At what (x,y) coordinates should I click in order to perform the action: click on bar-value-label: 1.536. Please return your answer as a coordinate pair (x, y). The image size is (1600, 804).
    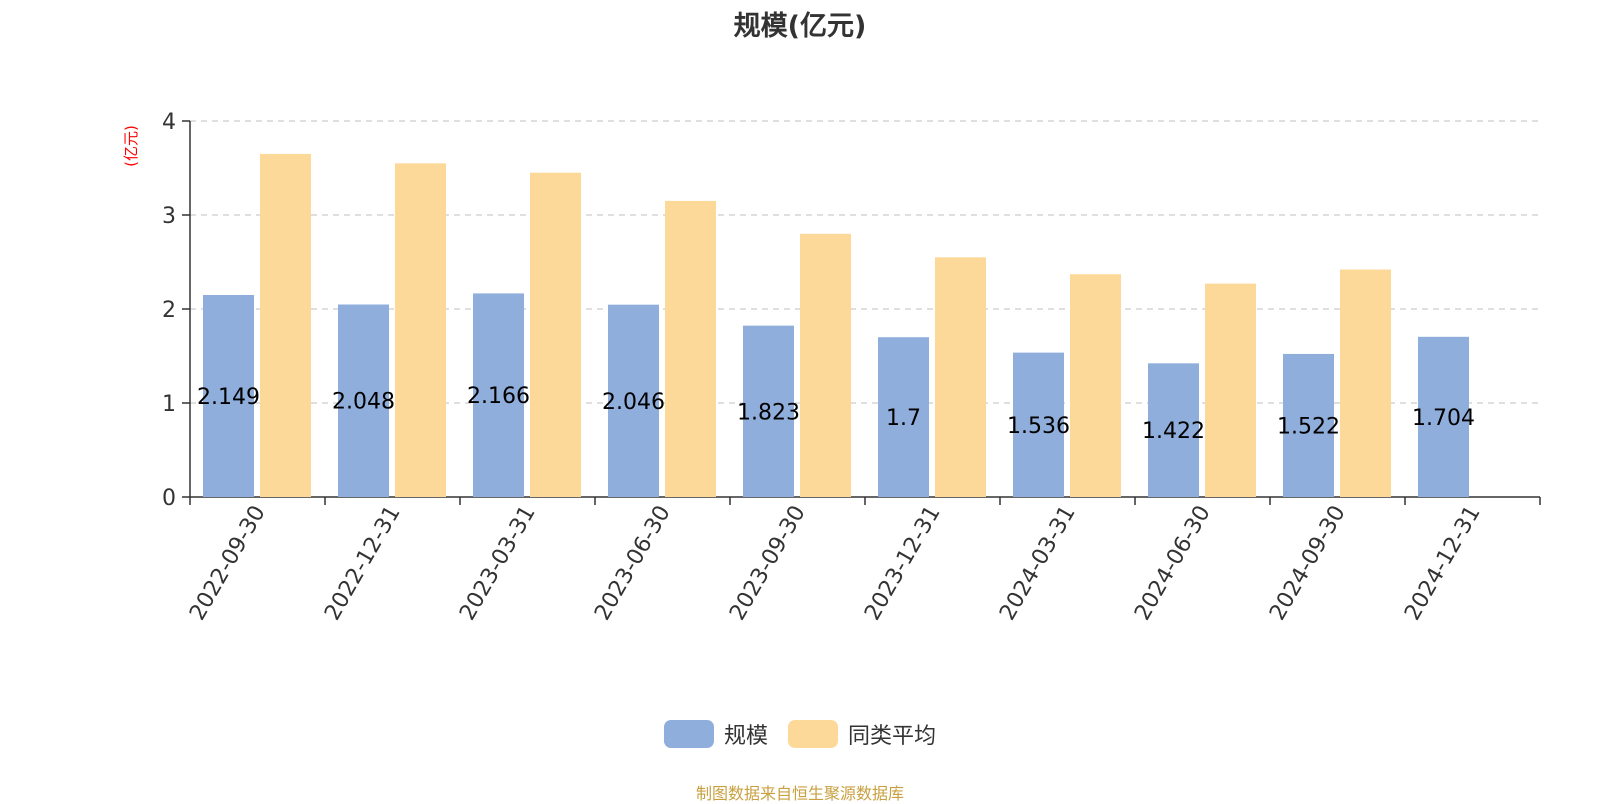
    Looking at the image, I should click on (1038, 426).